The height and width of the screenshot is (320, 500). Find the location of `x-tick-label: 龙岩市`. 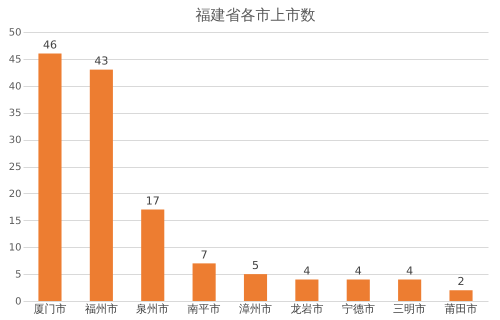

x-tick-label: 龙岩市 is located at coordinates (307, 309).